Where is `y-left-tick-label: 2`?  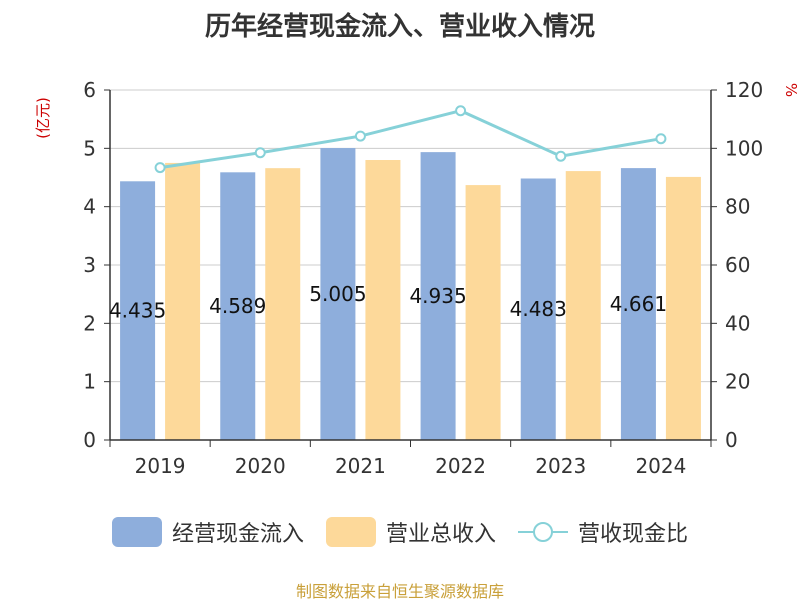 y-left-tick-label: 2 is located at coordinates (89, 323).